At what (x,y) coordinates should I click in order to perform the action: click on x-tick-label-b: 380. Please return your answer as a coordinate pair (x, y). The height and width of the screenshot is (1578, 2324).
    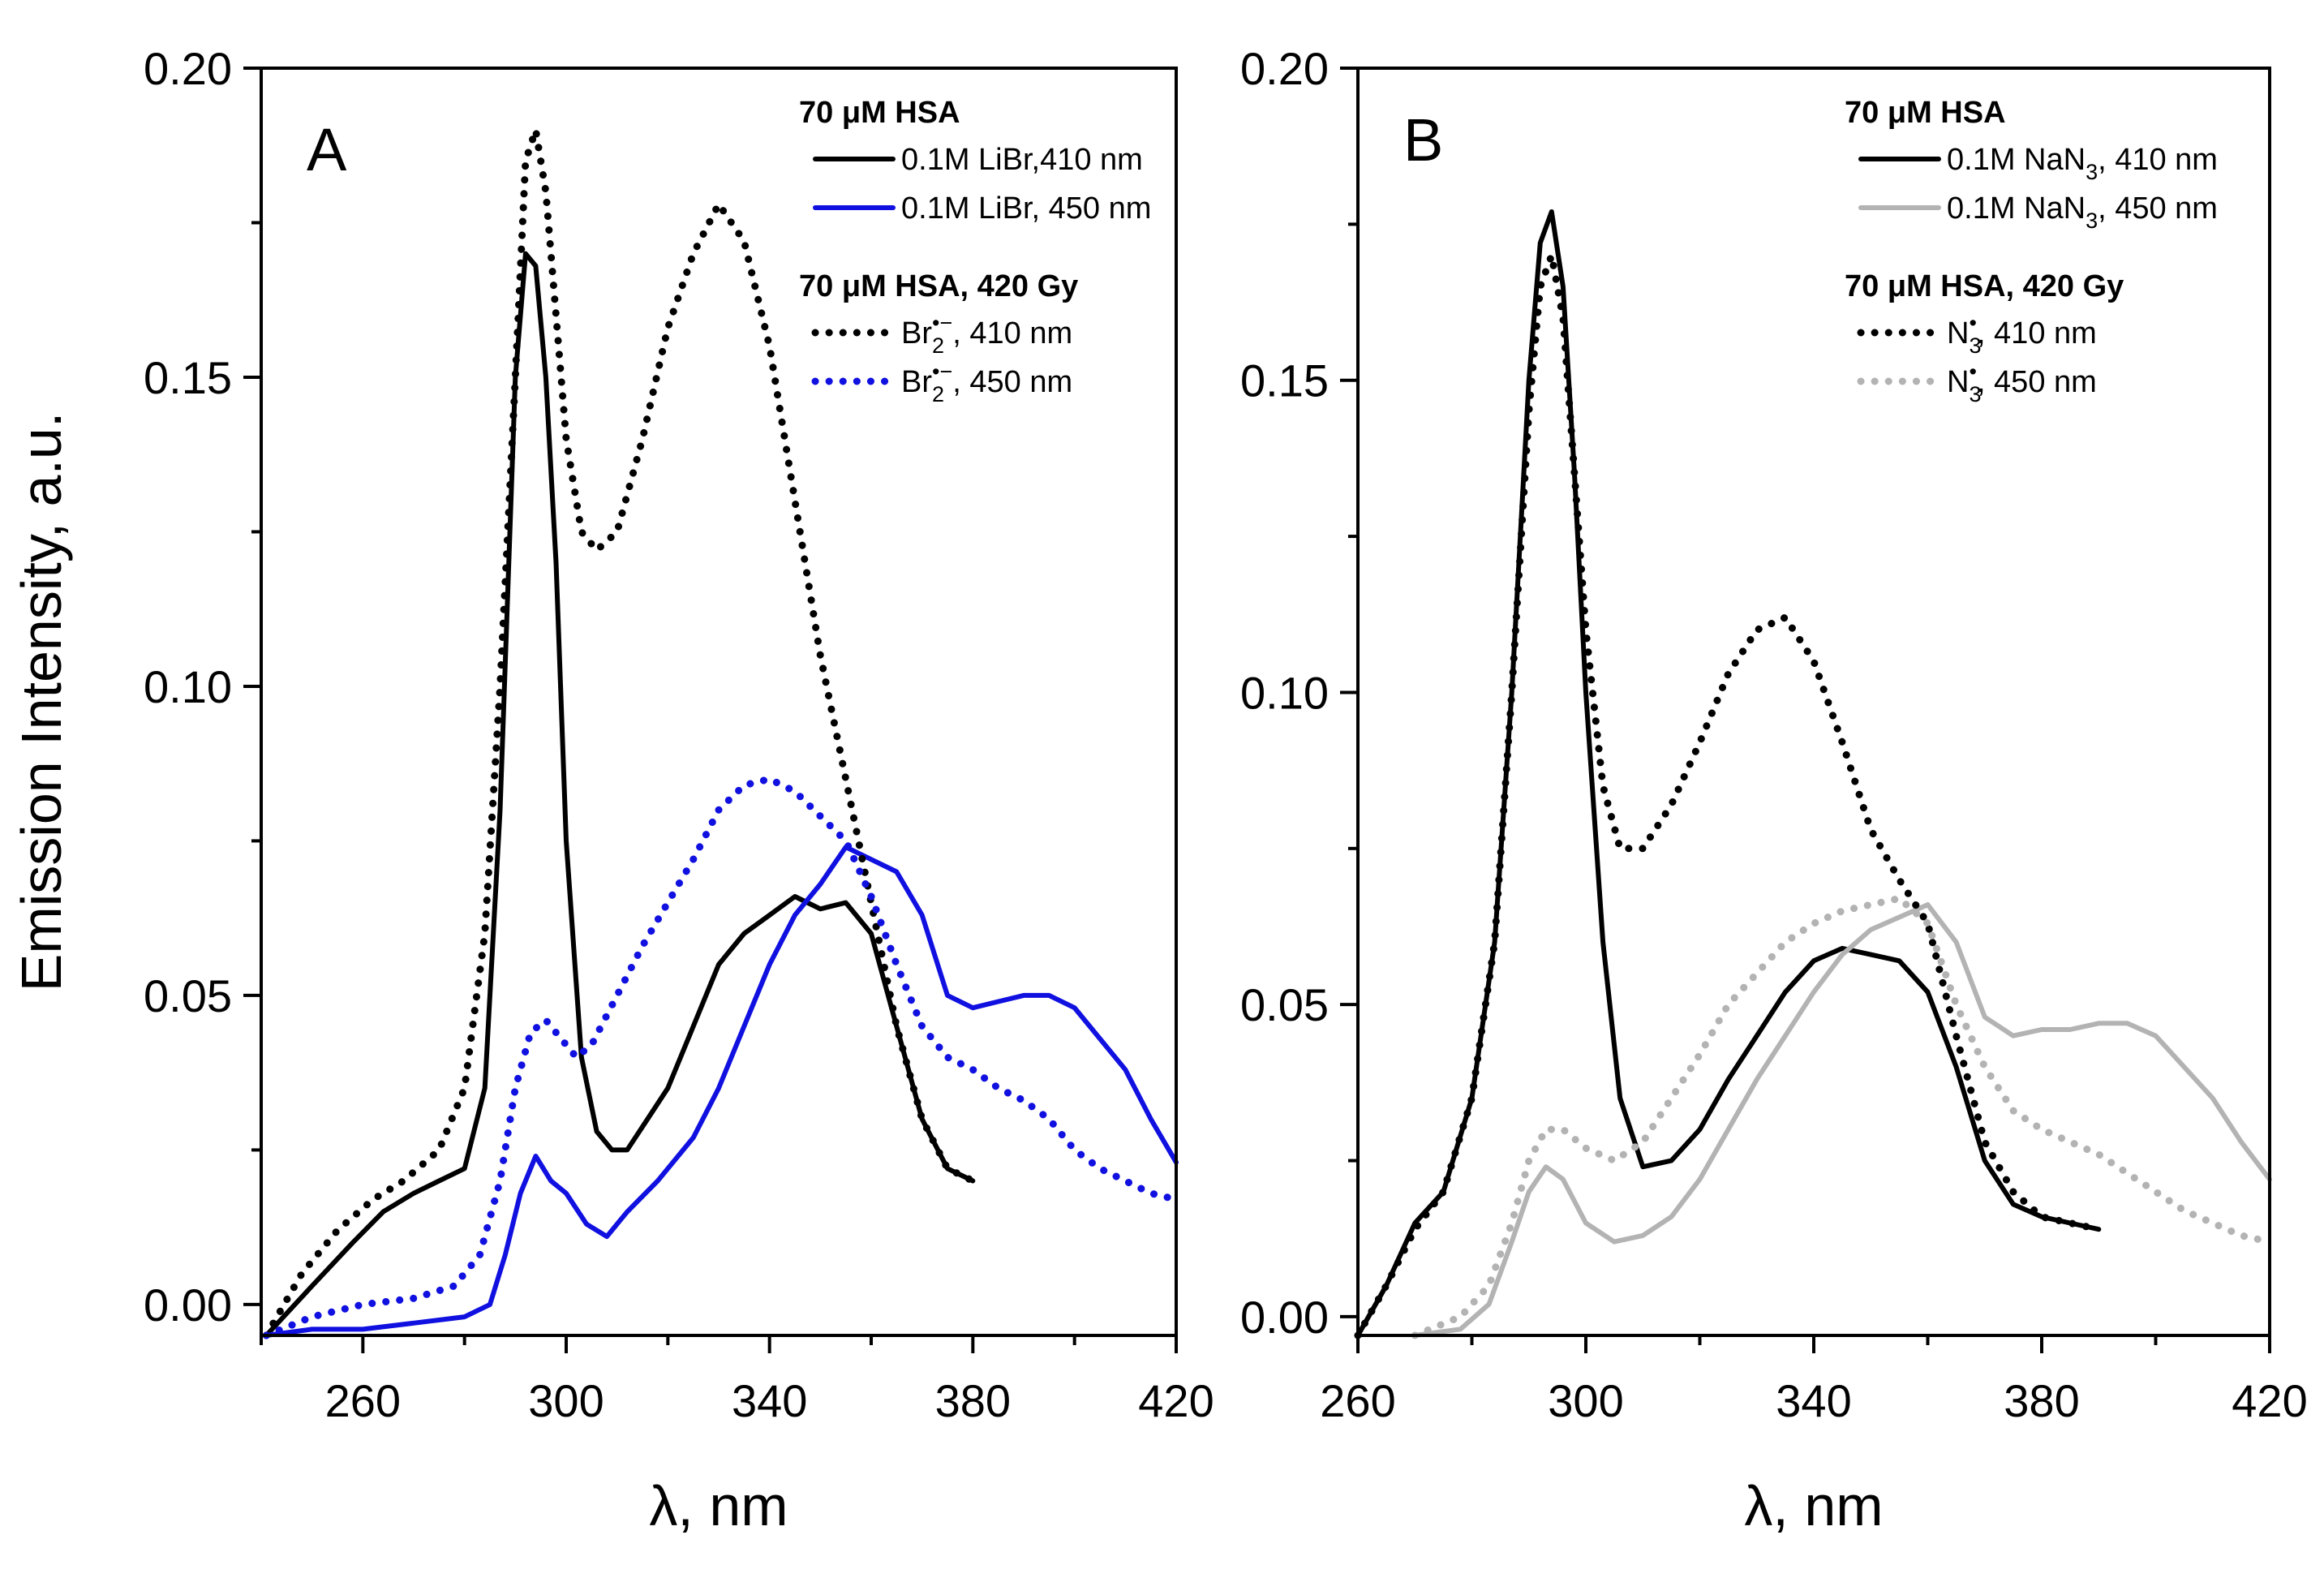
    Looking at the image, I should click on (2041, 1400).